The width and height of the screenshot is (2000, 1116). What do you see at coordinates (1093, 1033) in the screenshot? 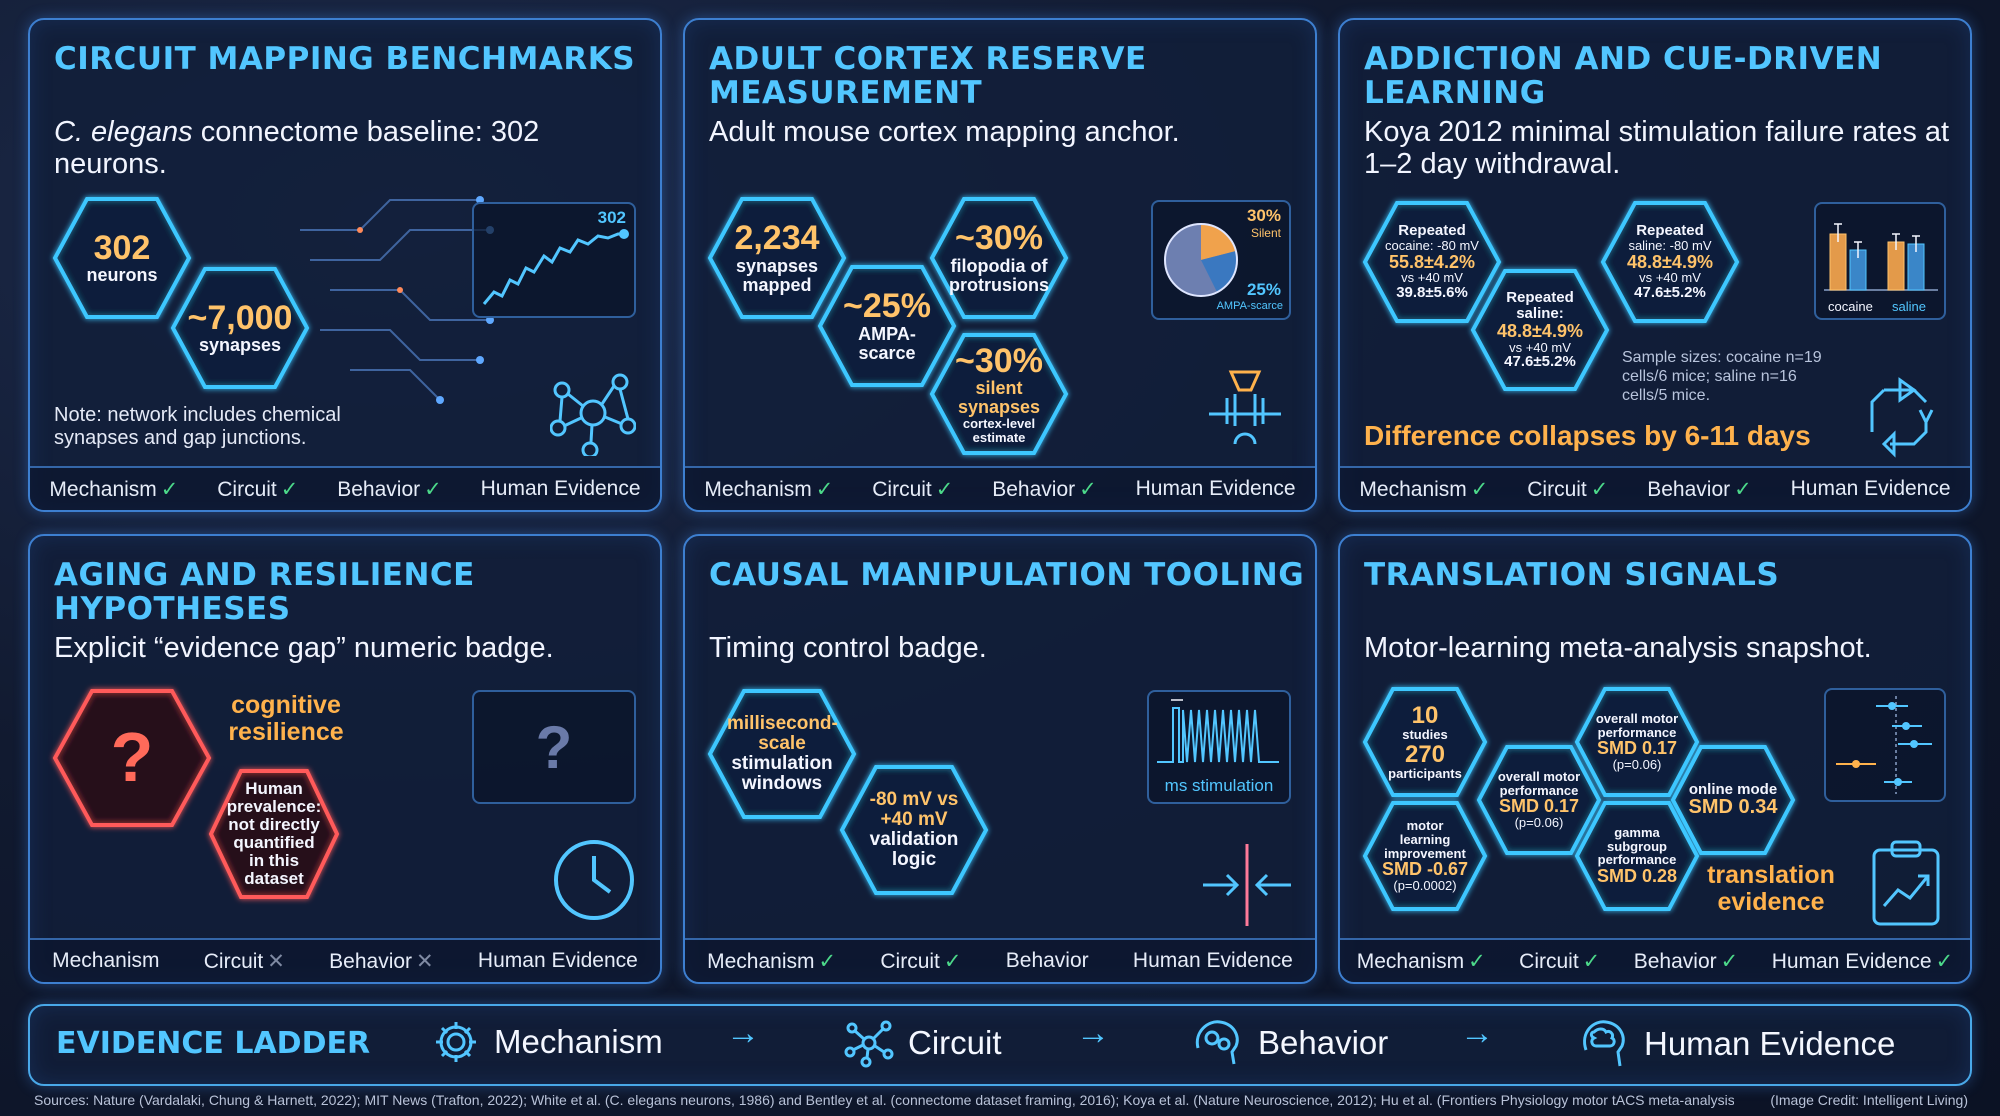
I see `ladder-arrow-2: →` at bounding box center [1093, 1033].